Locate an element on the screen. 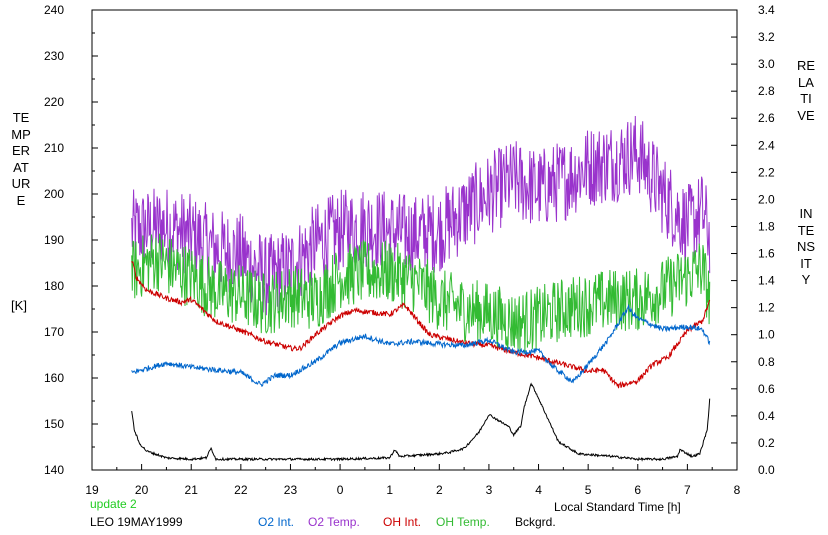  left-tick-label: 160 is located at coordinates (54, 378).